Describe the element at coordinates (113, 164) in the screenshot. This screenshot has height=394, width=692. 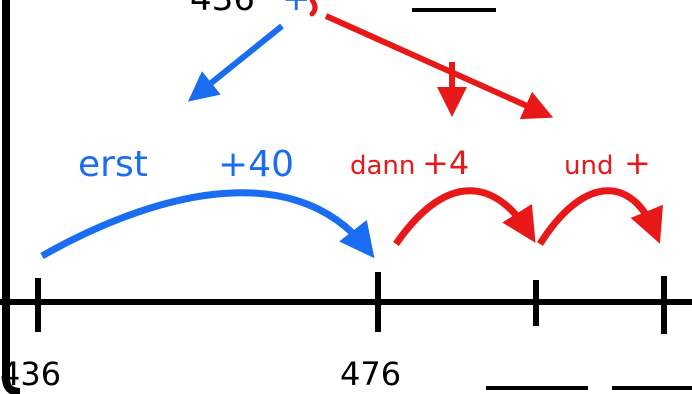
I see `step-first-word: erst` at that location.